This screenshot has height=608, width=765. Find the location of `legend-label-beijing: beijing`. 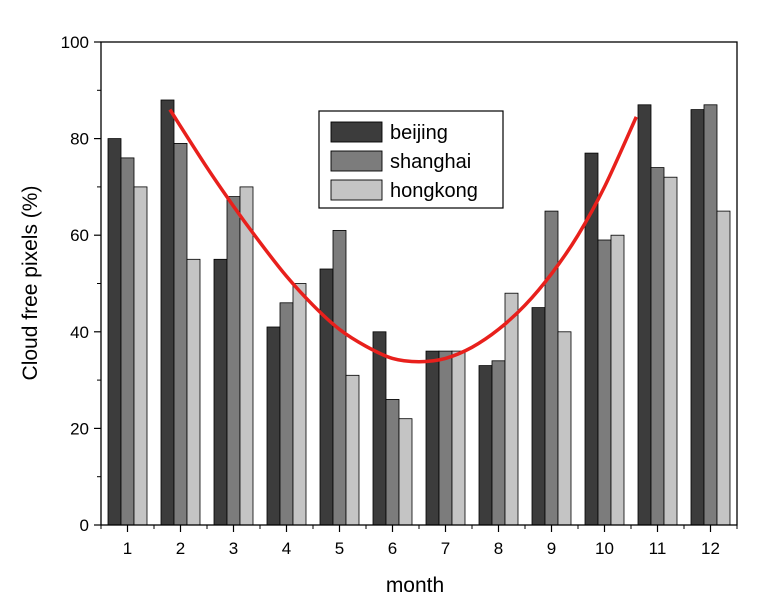

legend-label-beijing: beijing is located at coordinates (419, 133).